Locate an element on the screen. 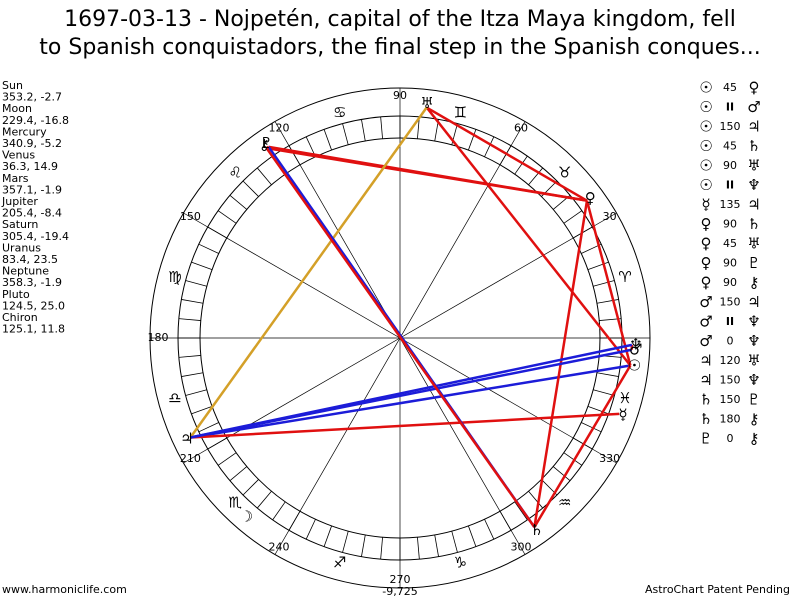 The image size is (800, 604). degree-label: 270 is located at coordinates (400, 579).